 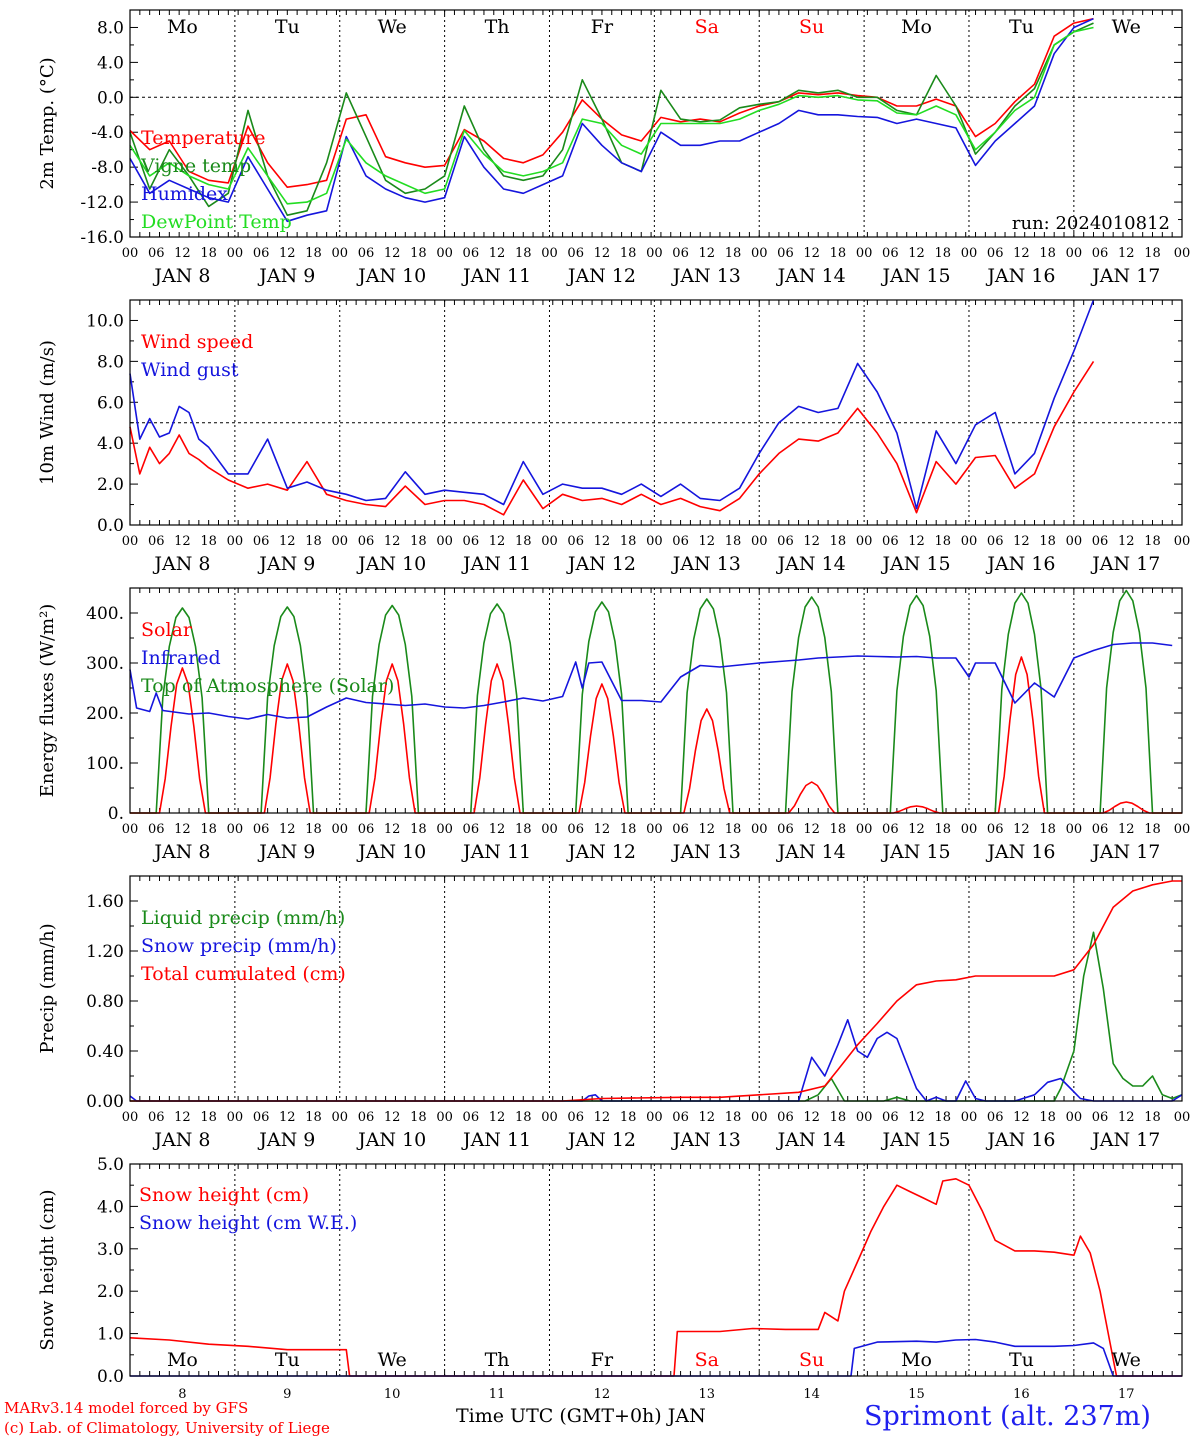 I want to click on y-tick-label: -12.0, so click(x=102, y=203).